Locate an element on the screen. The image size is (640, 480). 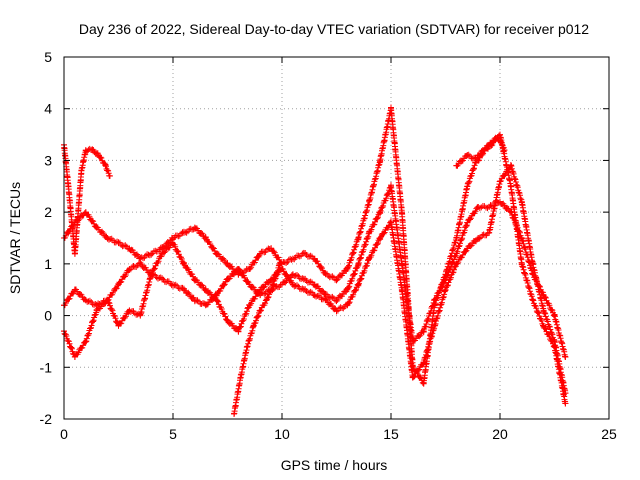
x-axis-label: GPS time / hours is located at coordinates (334, 465).